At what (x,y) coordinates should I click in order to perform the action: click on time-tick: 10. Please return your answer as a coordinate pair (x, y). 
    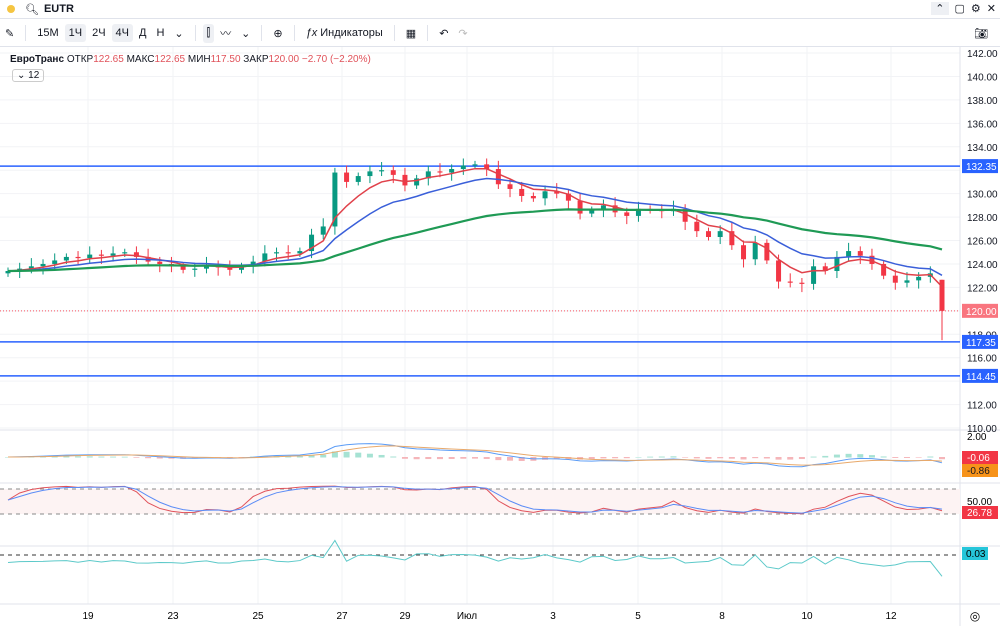
    Looking at the image, I should click on (807, 616).